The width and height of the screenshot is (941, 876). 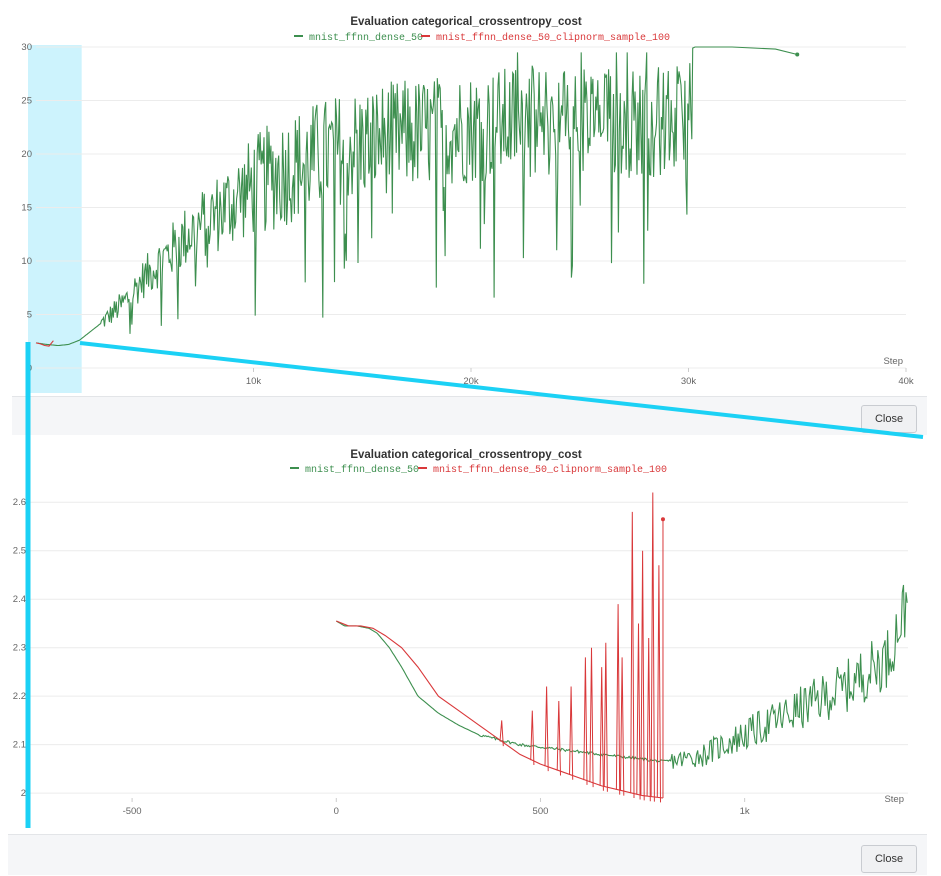 I want to click on y-tick-label: 2.6, so click(x=19, y=502).